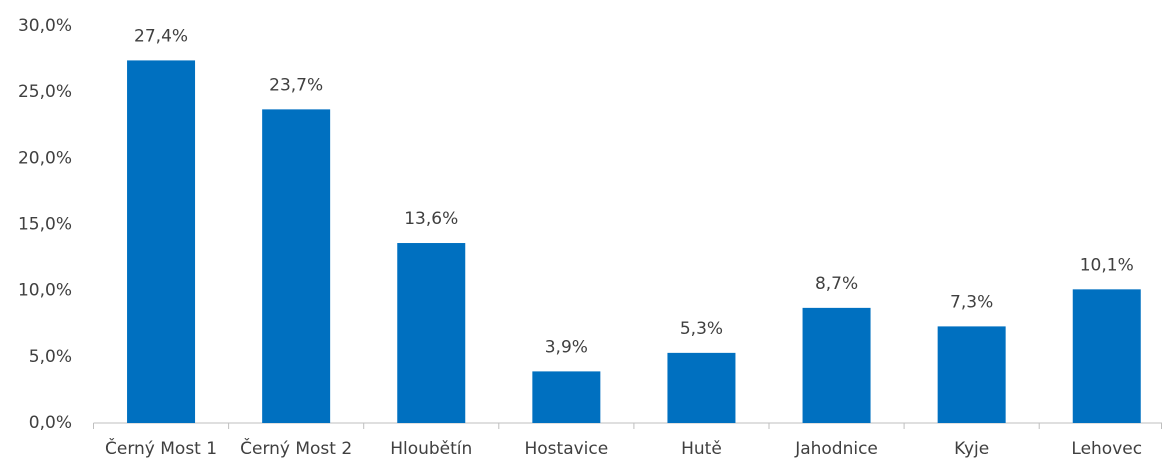  Describe the element at coordinates (971, 449) in the screenshot. I see `x-tick-label: Kyje` at that location.